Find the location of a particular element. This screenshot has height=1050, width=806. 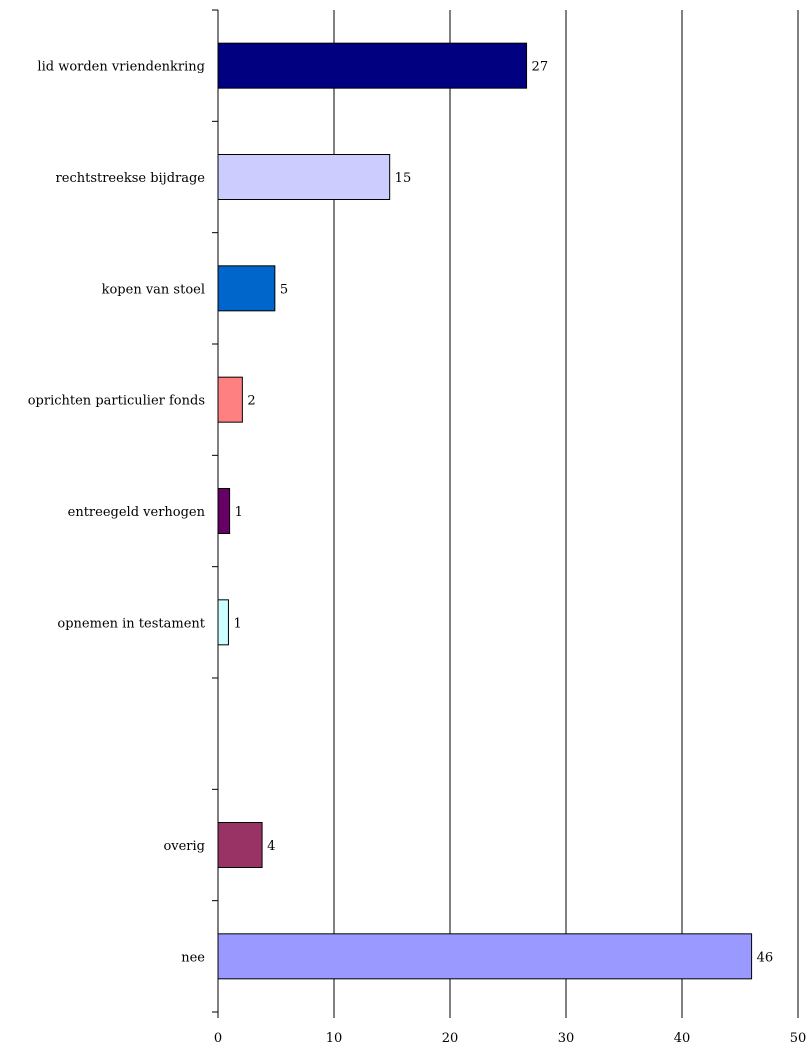

x-tick-labels: 0 10 20 30 40 50 is located at coordinates (510, 1038).